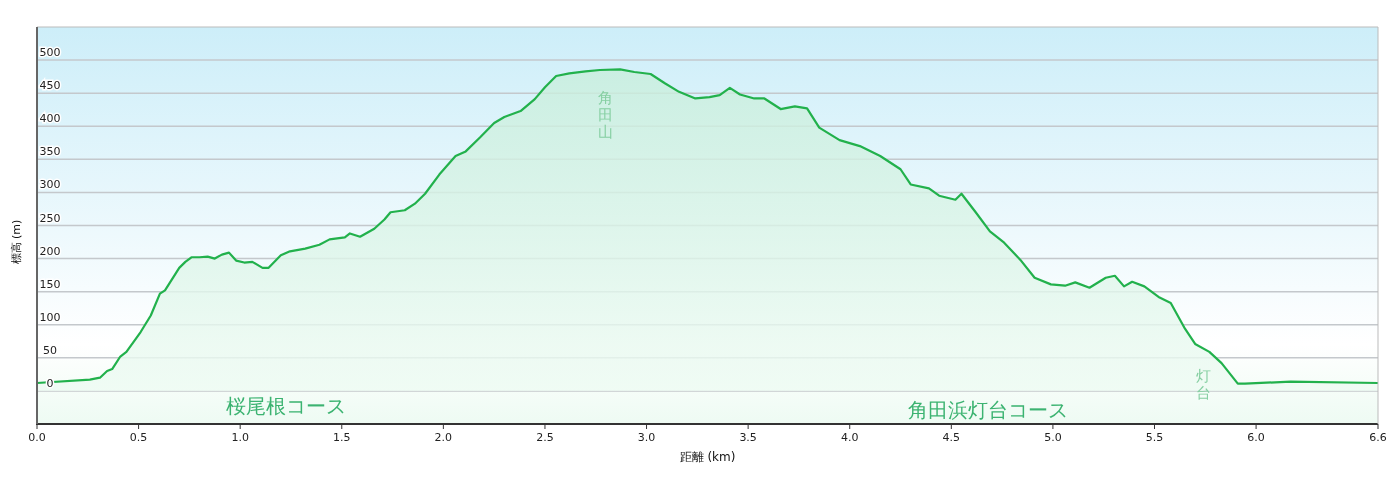 This screenshot has width=1391, height=479. I want to click on x-tick-label: 5.0, so click(1053, 437).